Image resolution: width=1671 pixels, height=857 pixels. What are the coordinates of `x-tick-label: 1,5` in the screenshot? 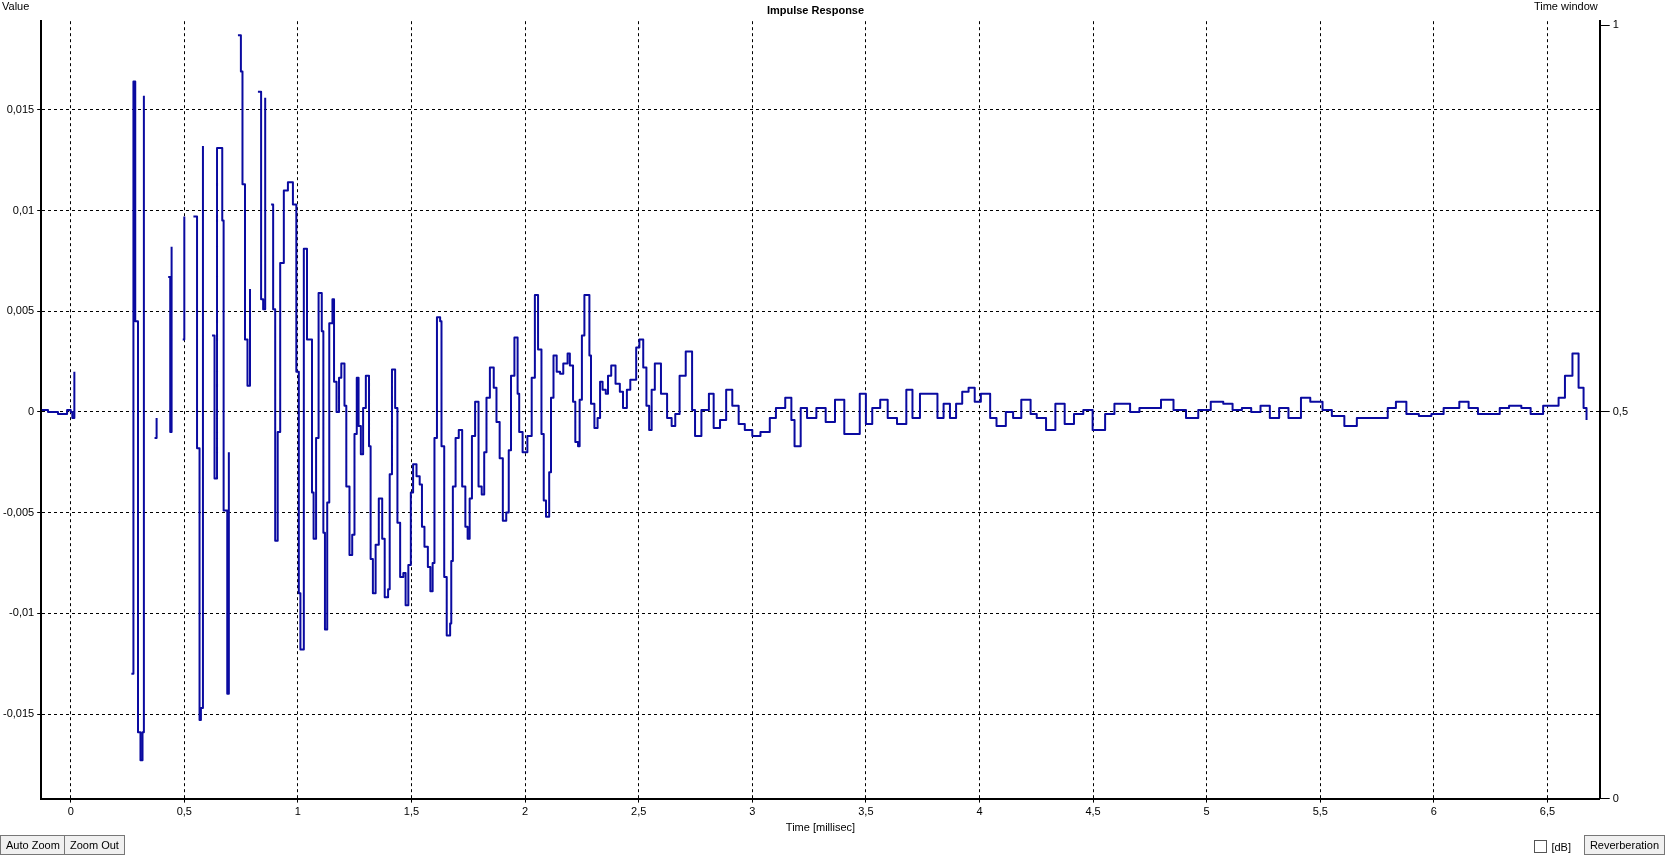 It's located at (411, 811).